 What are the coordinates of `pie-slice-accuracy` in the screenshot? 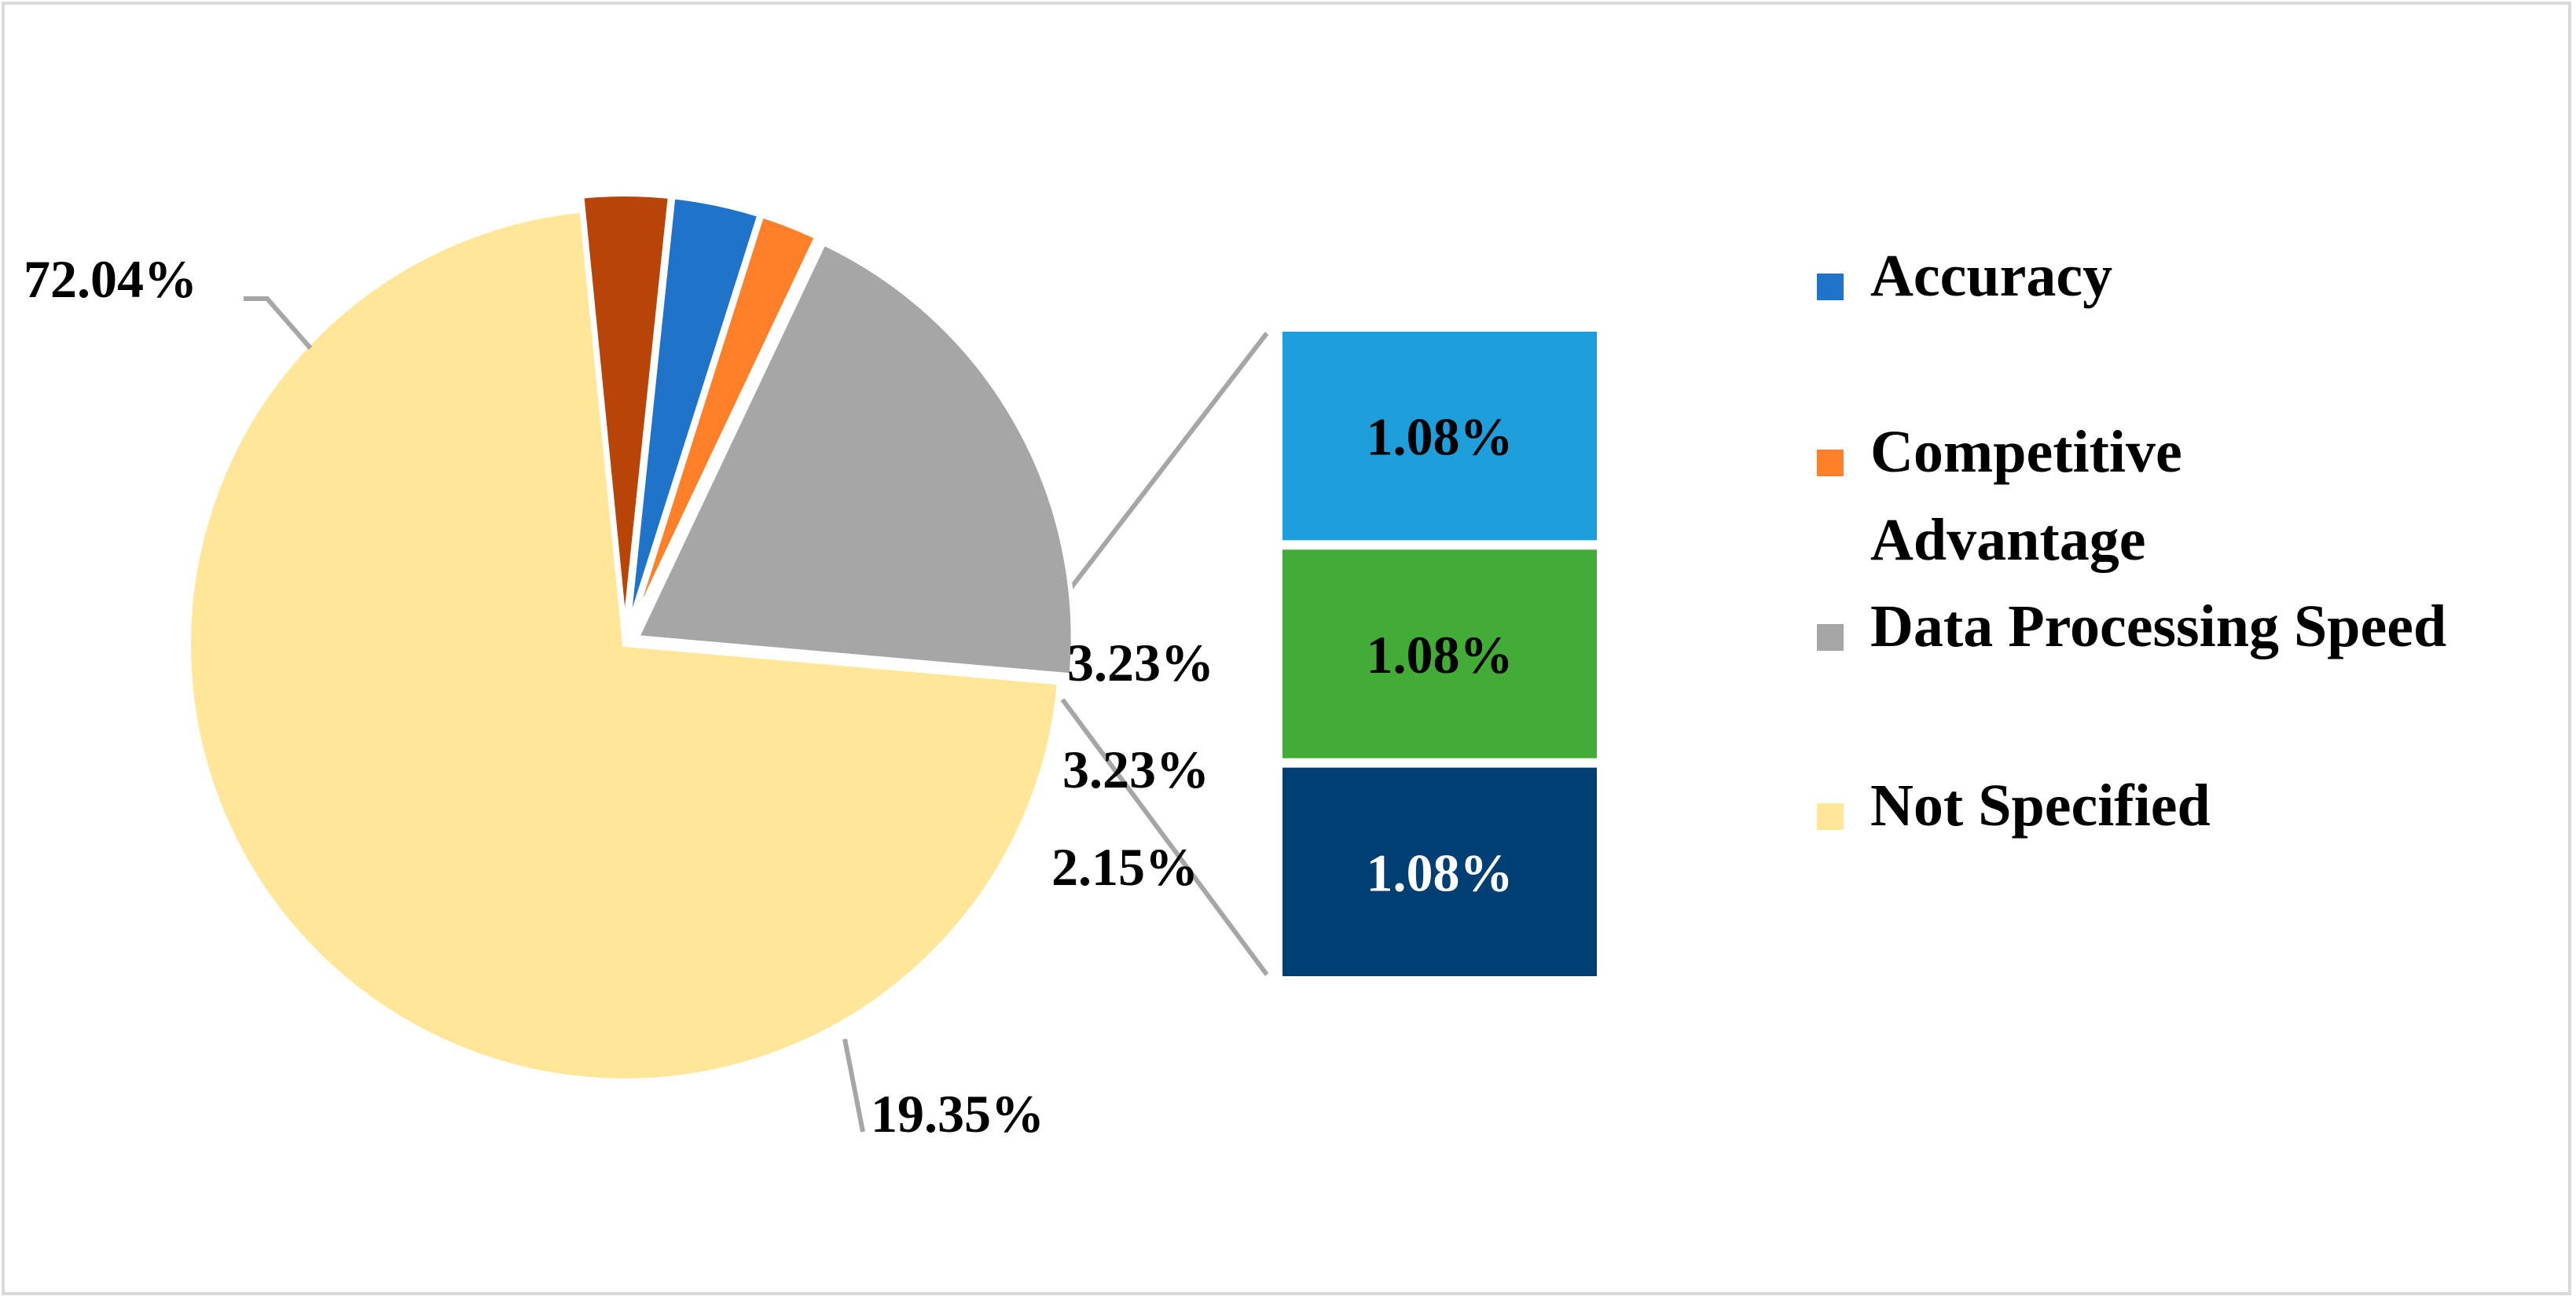 It's located at (694, 413).